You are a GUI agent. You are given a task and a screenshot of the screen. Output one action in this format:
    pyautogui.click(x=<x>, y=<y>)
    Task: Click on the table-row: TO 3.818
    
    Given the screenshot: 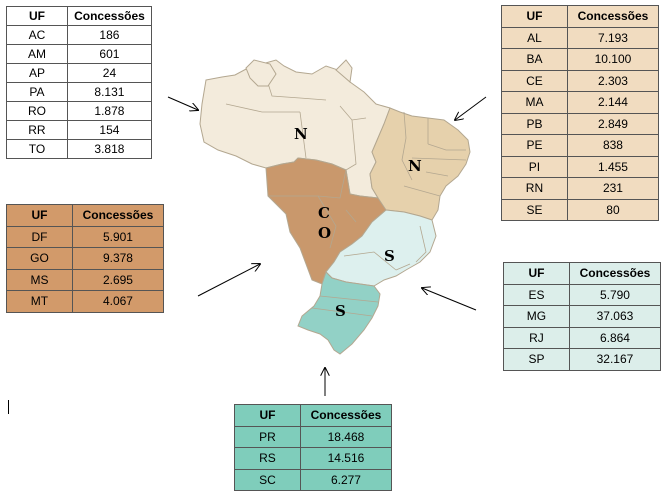 What is the action you would take?
    pyautogui.click(x=79, y=149)
    